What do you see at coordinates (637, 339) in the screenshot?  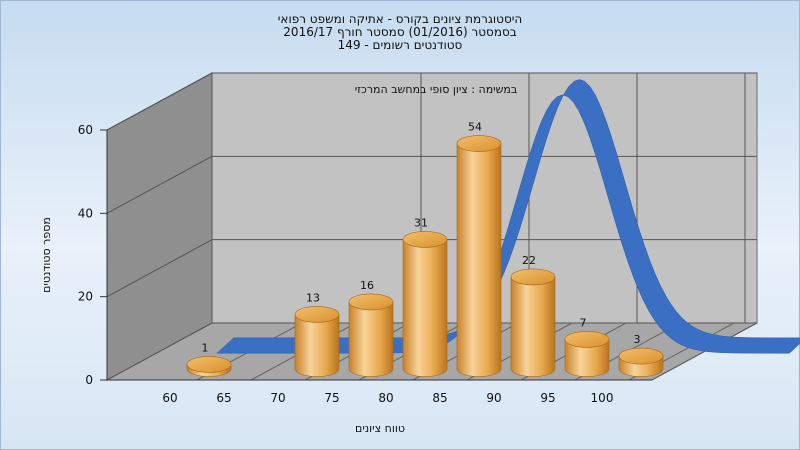 I see `data-label: 3` at bounding box center [637, 339].